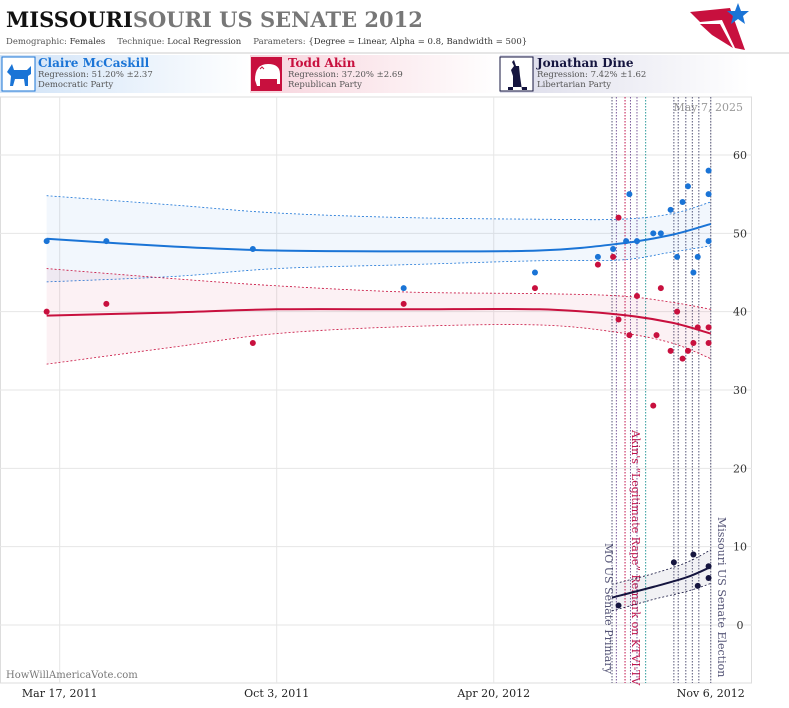 This screenshot has height=708, width=789. I want to click on y-tick-label: 30, so click(740, 390).